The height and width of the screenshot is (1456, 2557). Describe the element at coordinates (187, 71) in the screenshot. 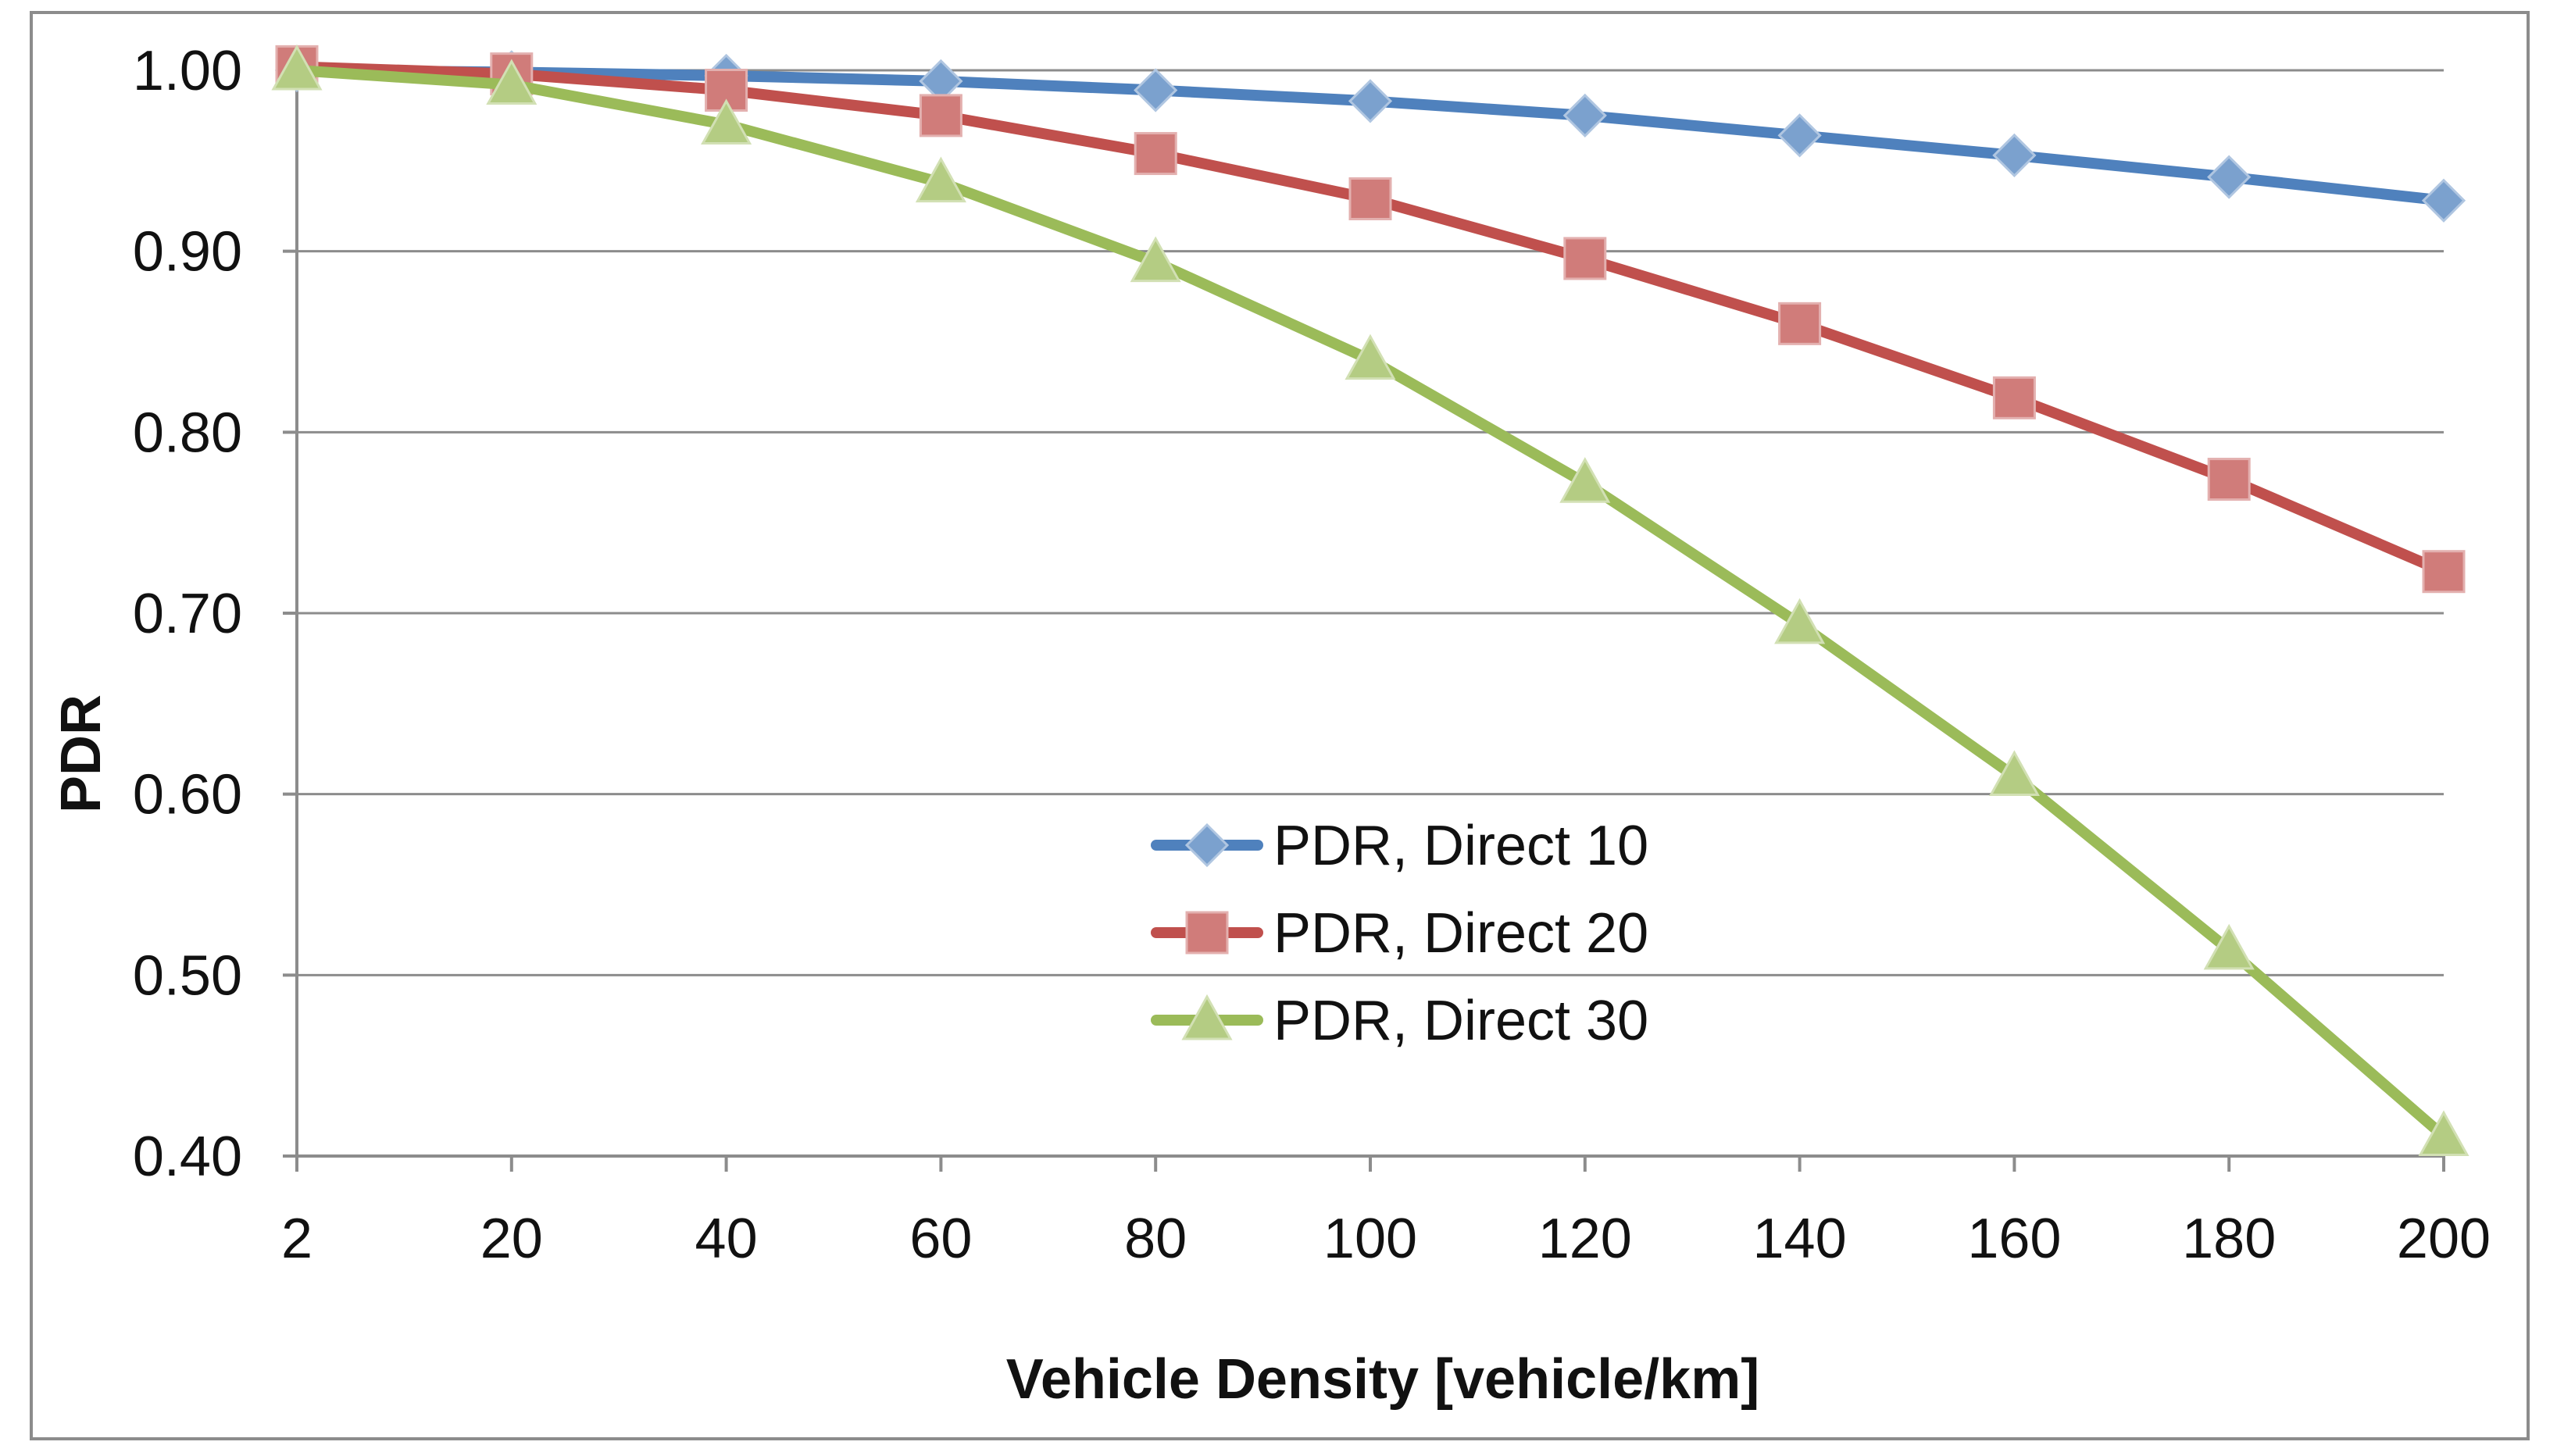

I see `y-tick-label: 1.00` at that location.